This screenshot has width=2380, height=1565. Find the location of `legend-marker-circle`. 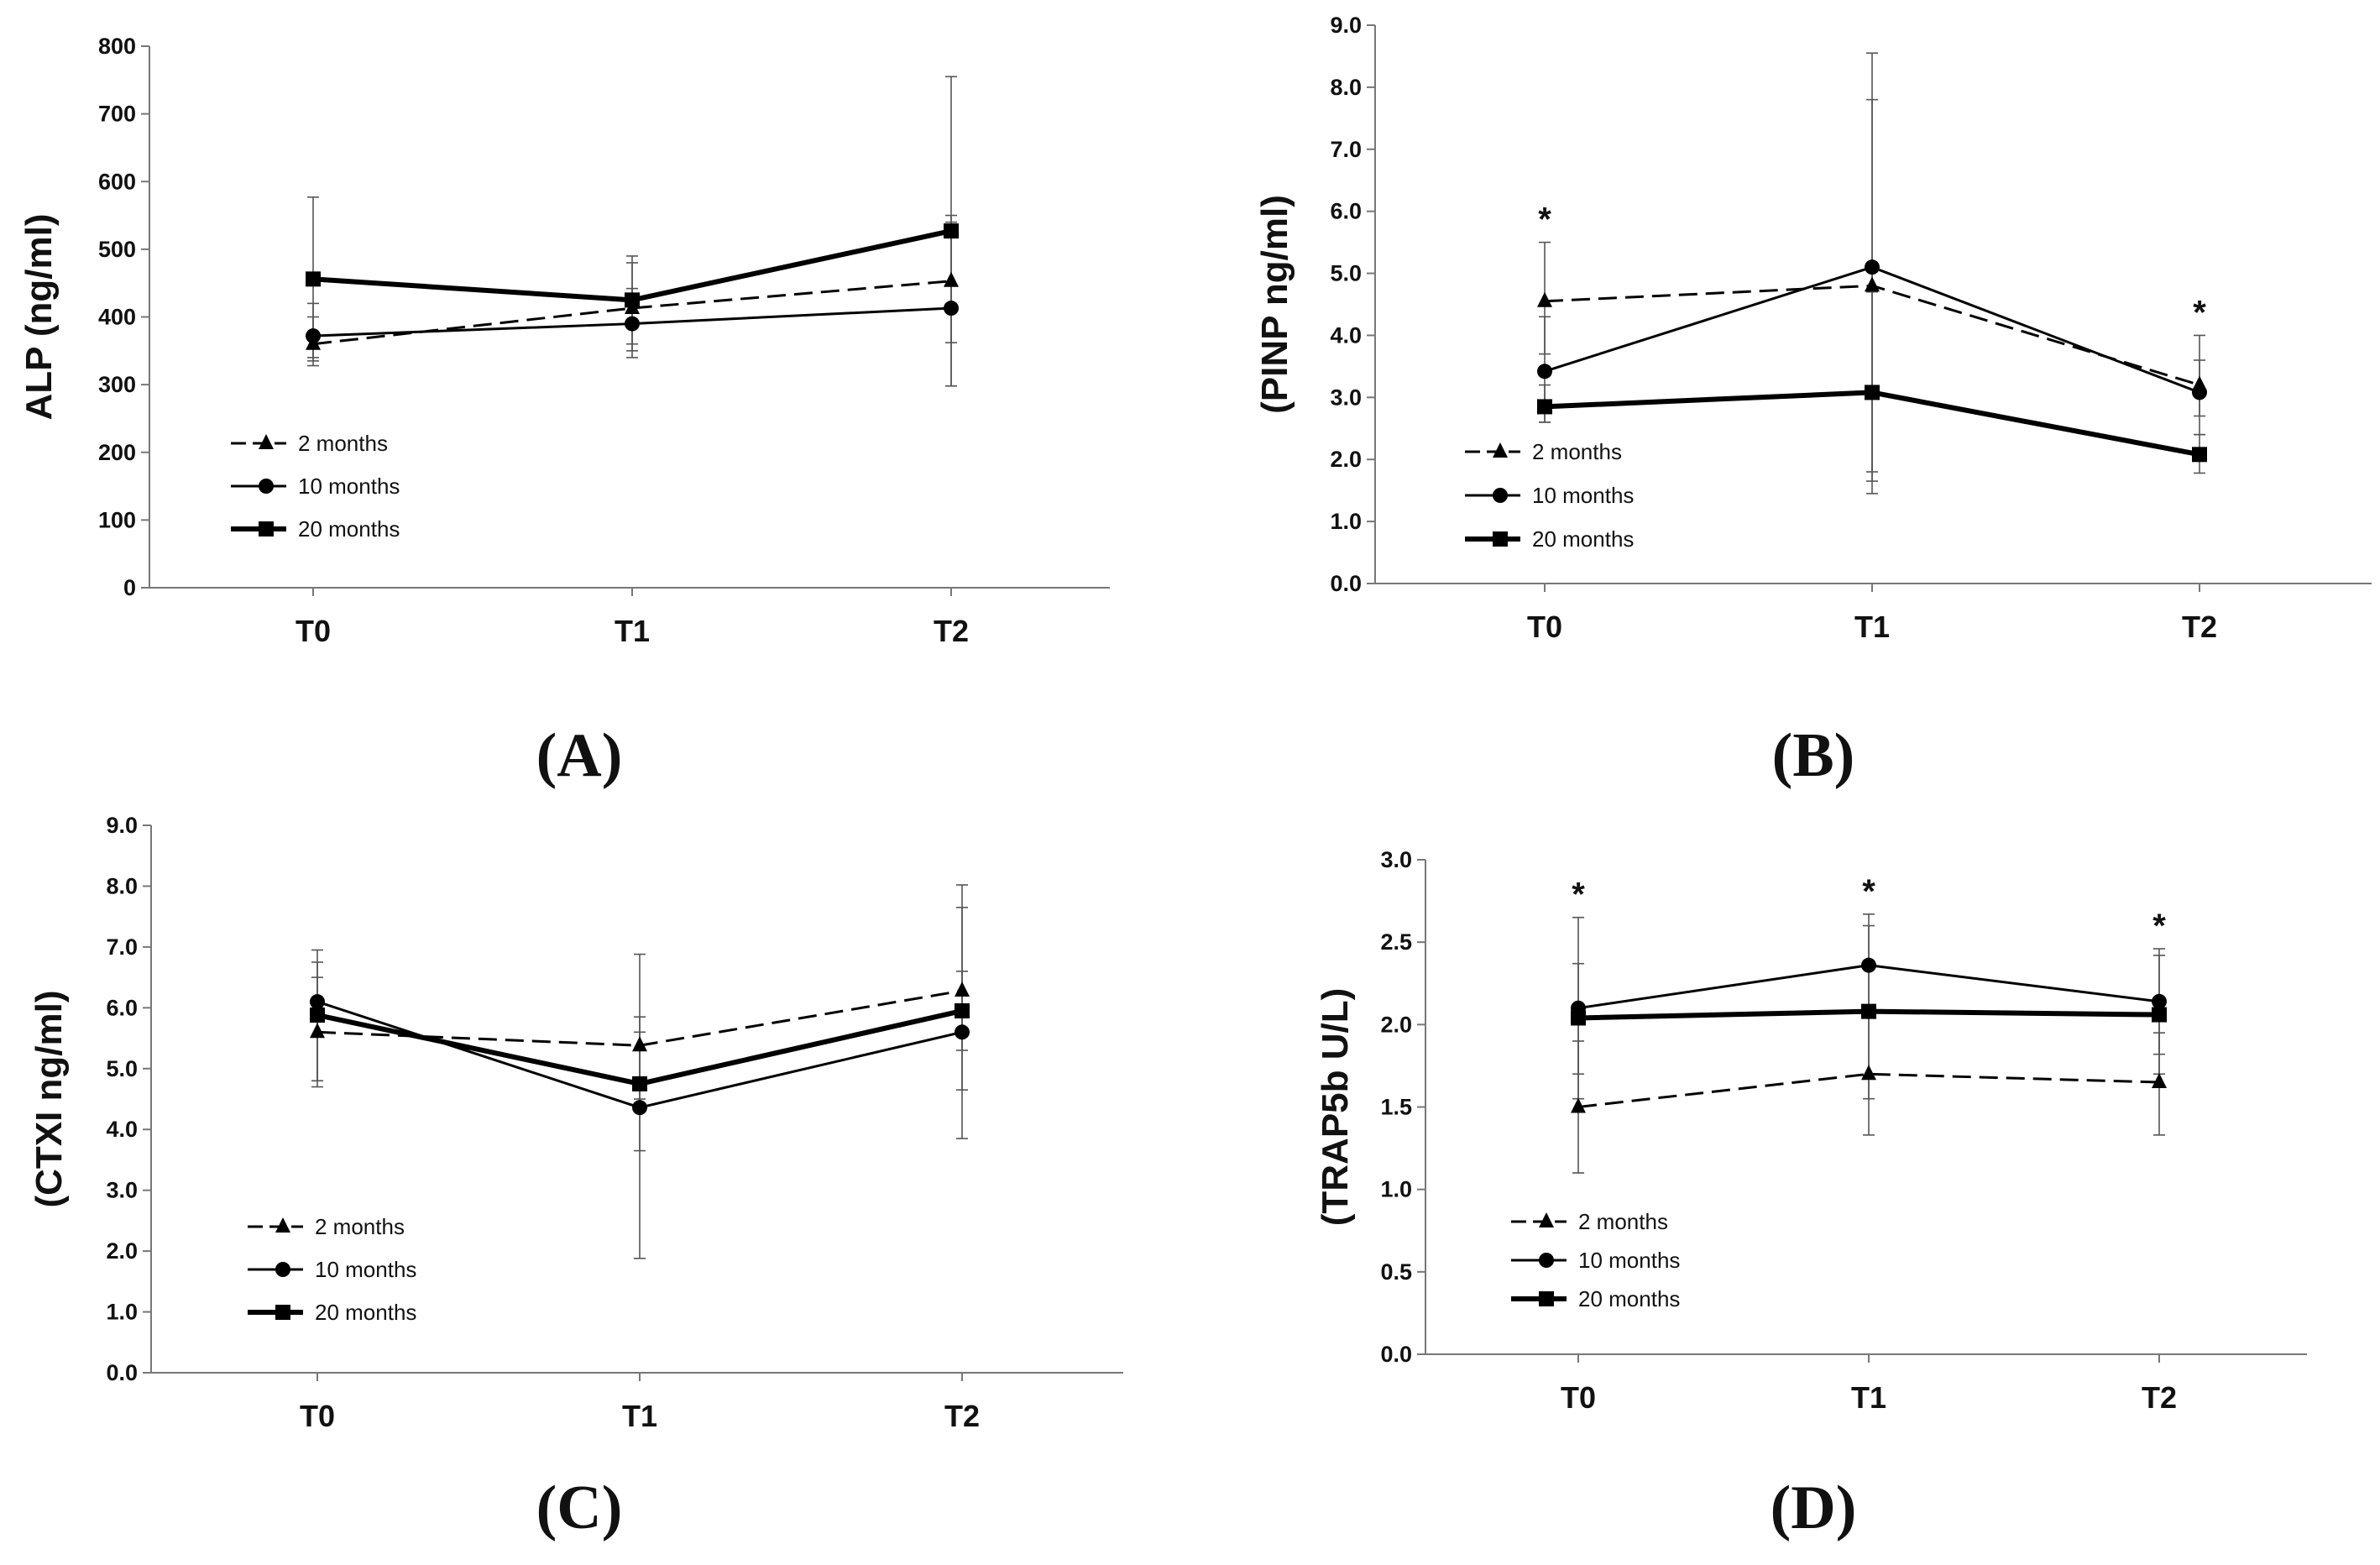

legend-marker-circle is located at coordinates (1546, 1261).